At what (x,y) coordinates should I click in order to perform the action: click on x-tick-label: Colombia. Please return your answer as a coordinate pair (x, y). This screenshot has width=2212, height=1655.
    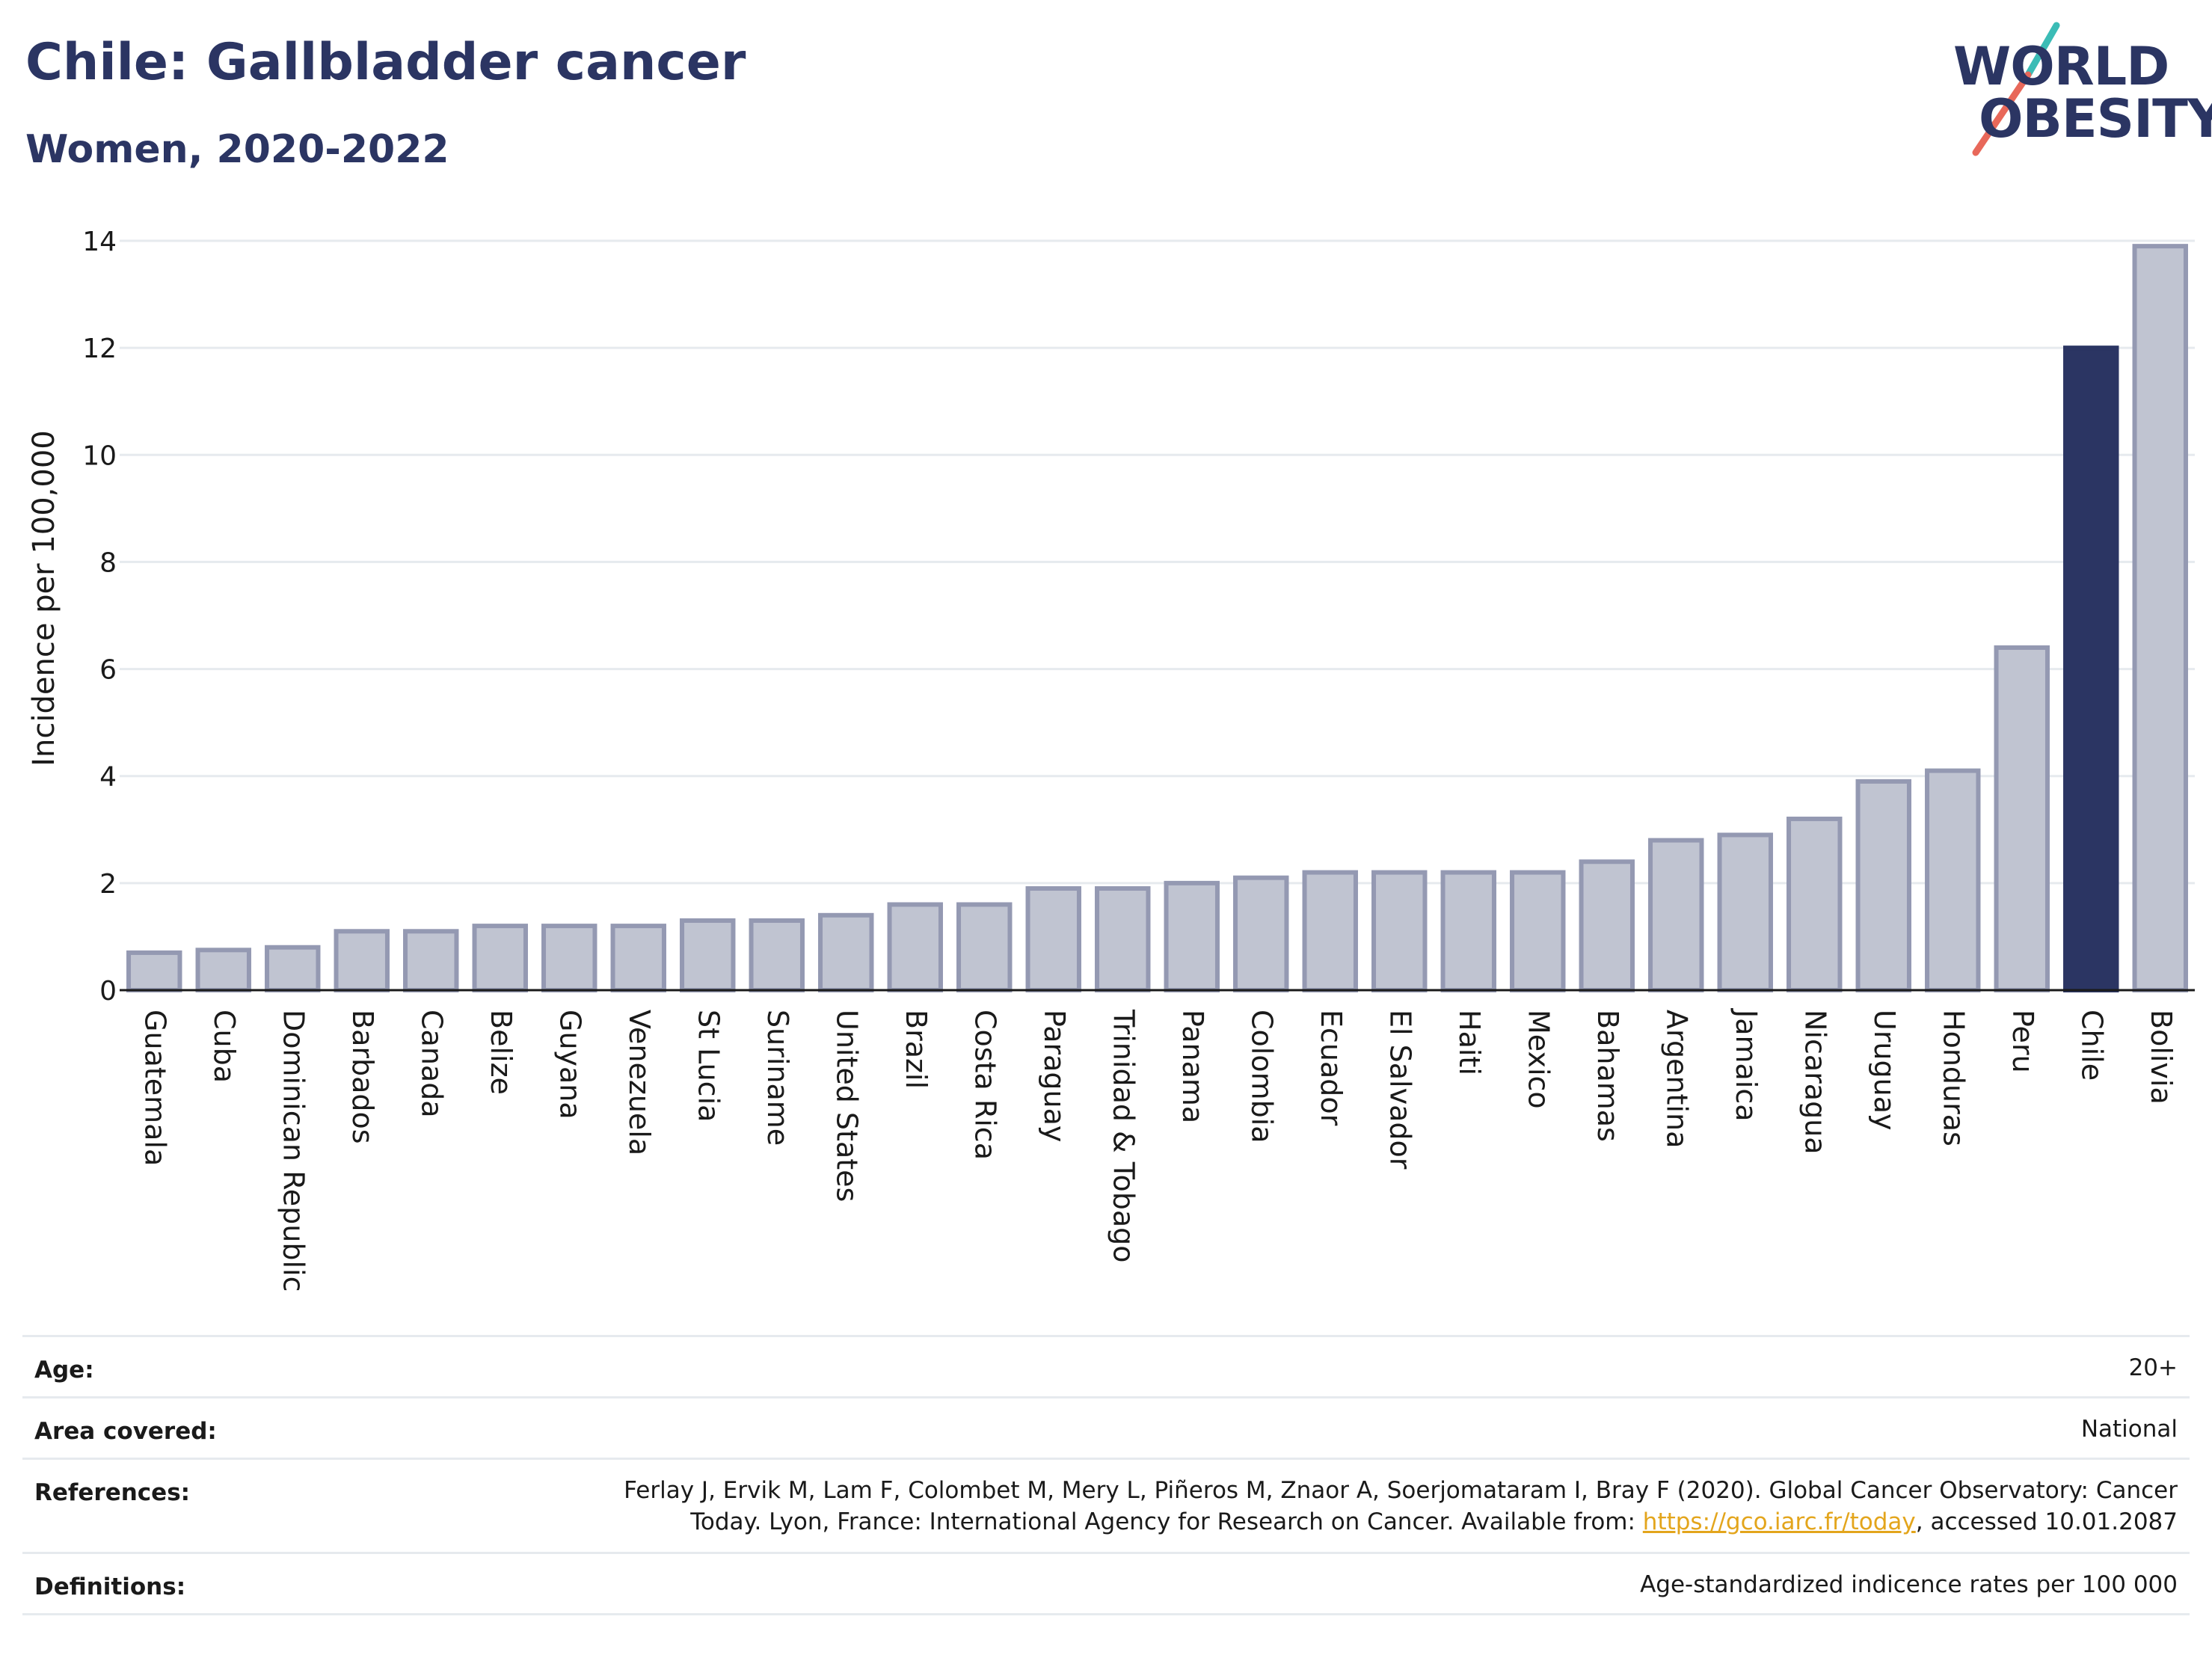
    Looking at the image, I should click on (1261, 1076).